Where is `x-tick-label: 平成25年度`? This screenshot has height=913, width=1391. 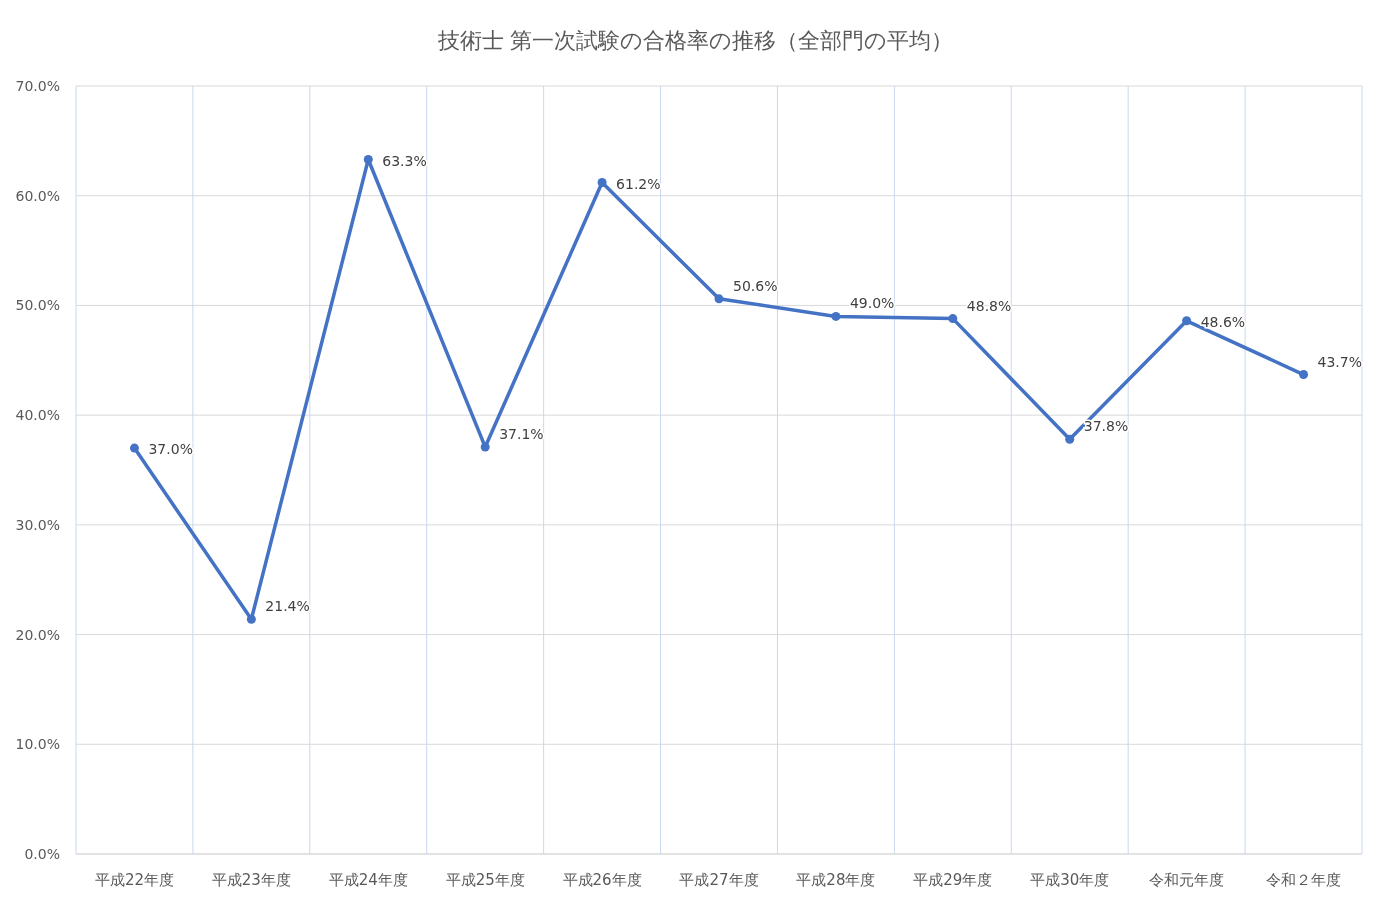 x-tick-label: 平成25年度 is located at coordinates (485, 880).